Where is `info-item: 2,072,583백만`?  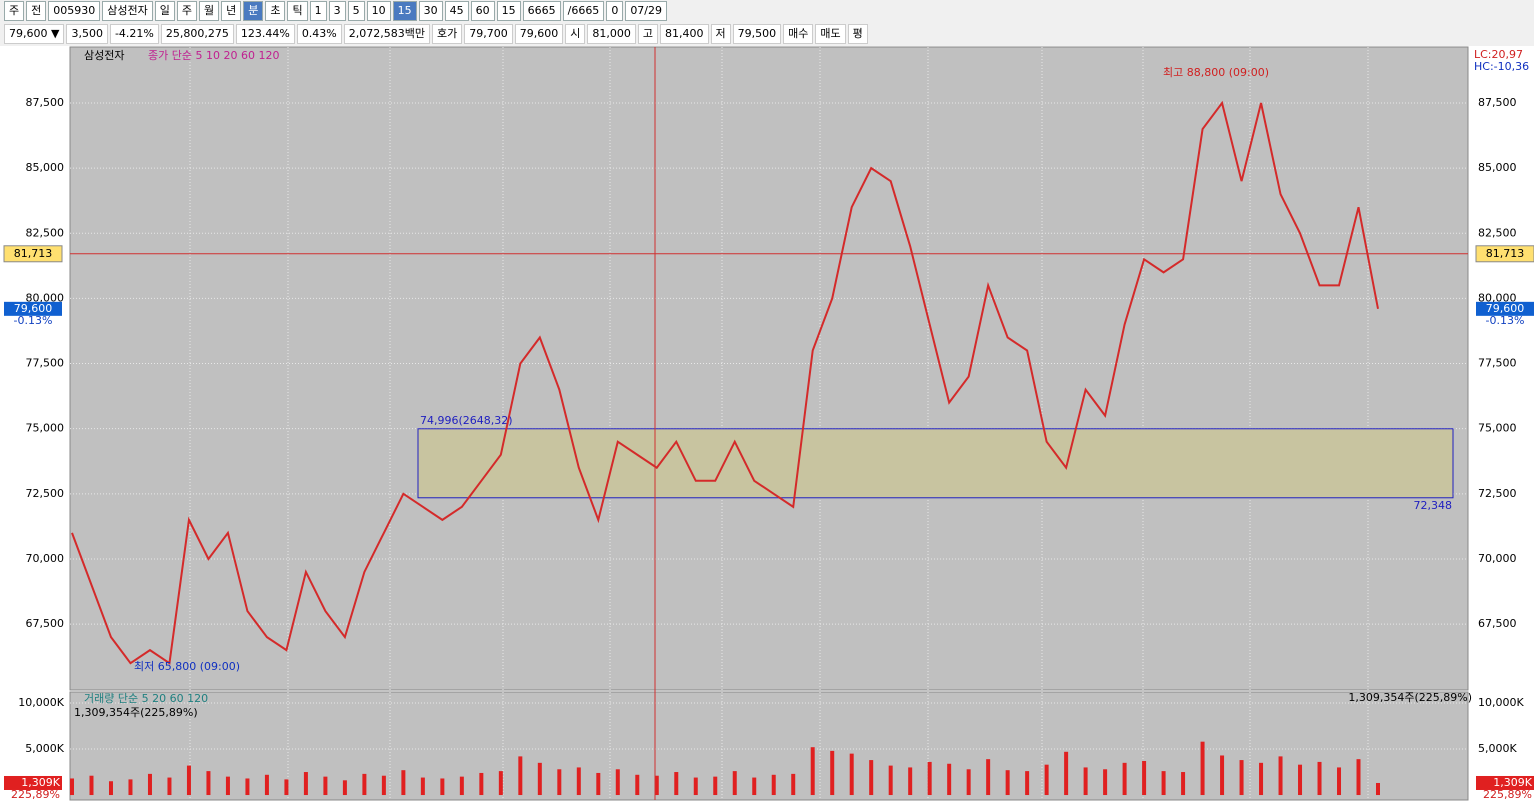 info-item: 2,072,583백만 is located at coordinates (386, 34).